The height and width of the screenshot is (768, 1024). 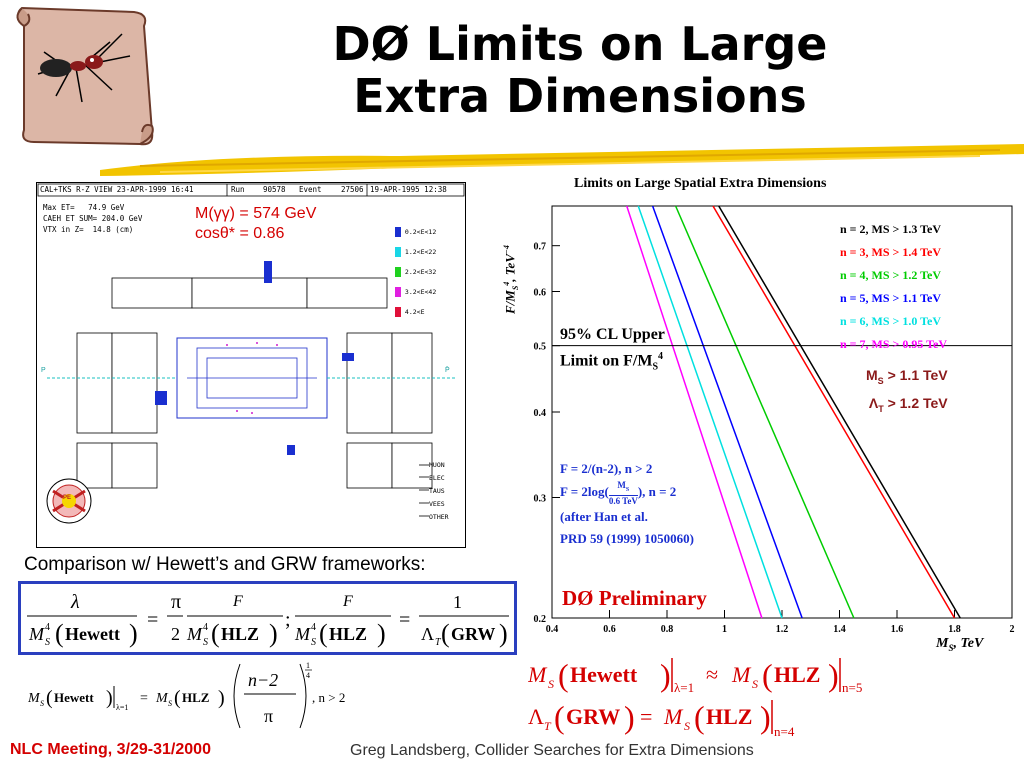 I want to click on r-m3: M, so click(x=673, y=716).